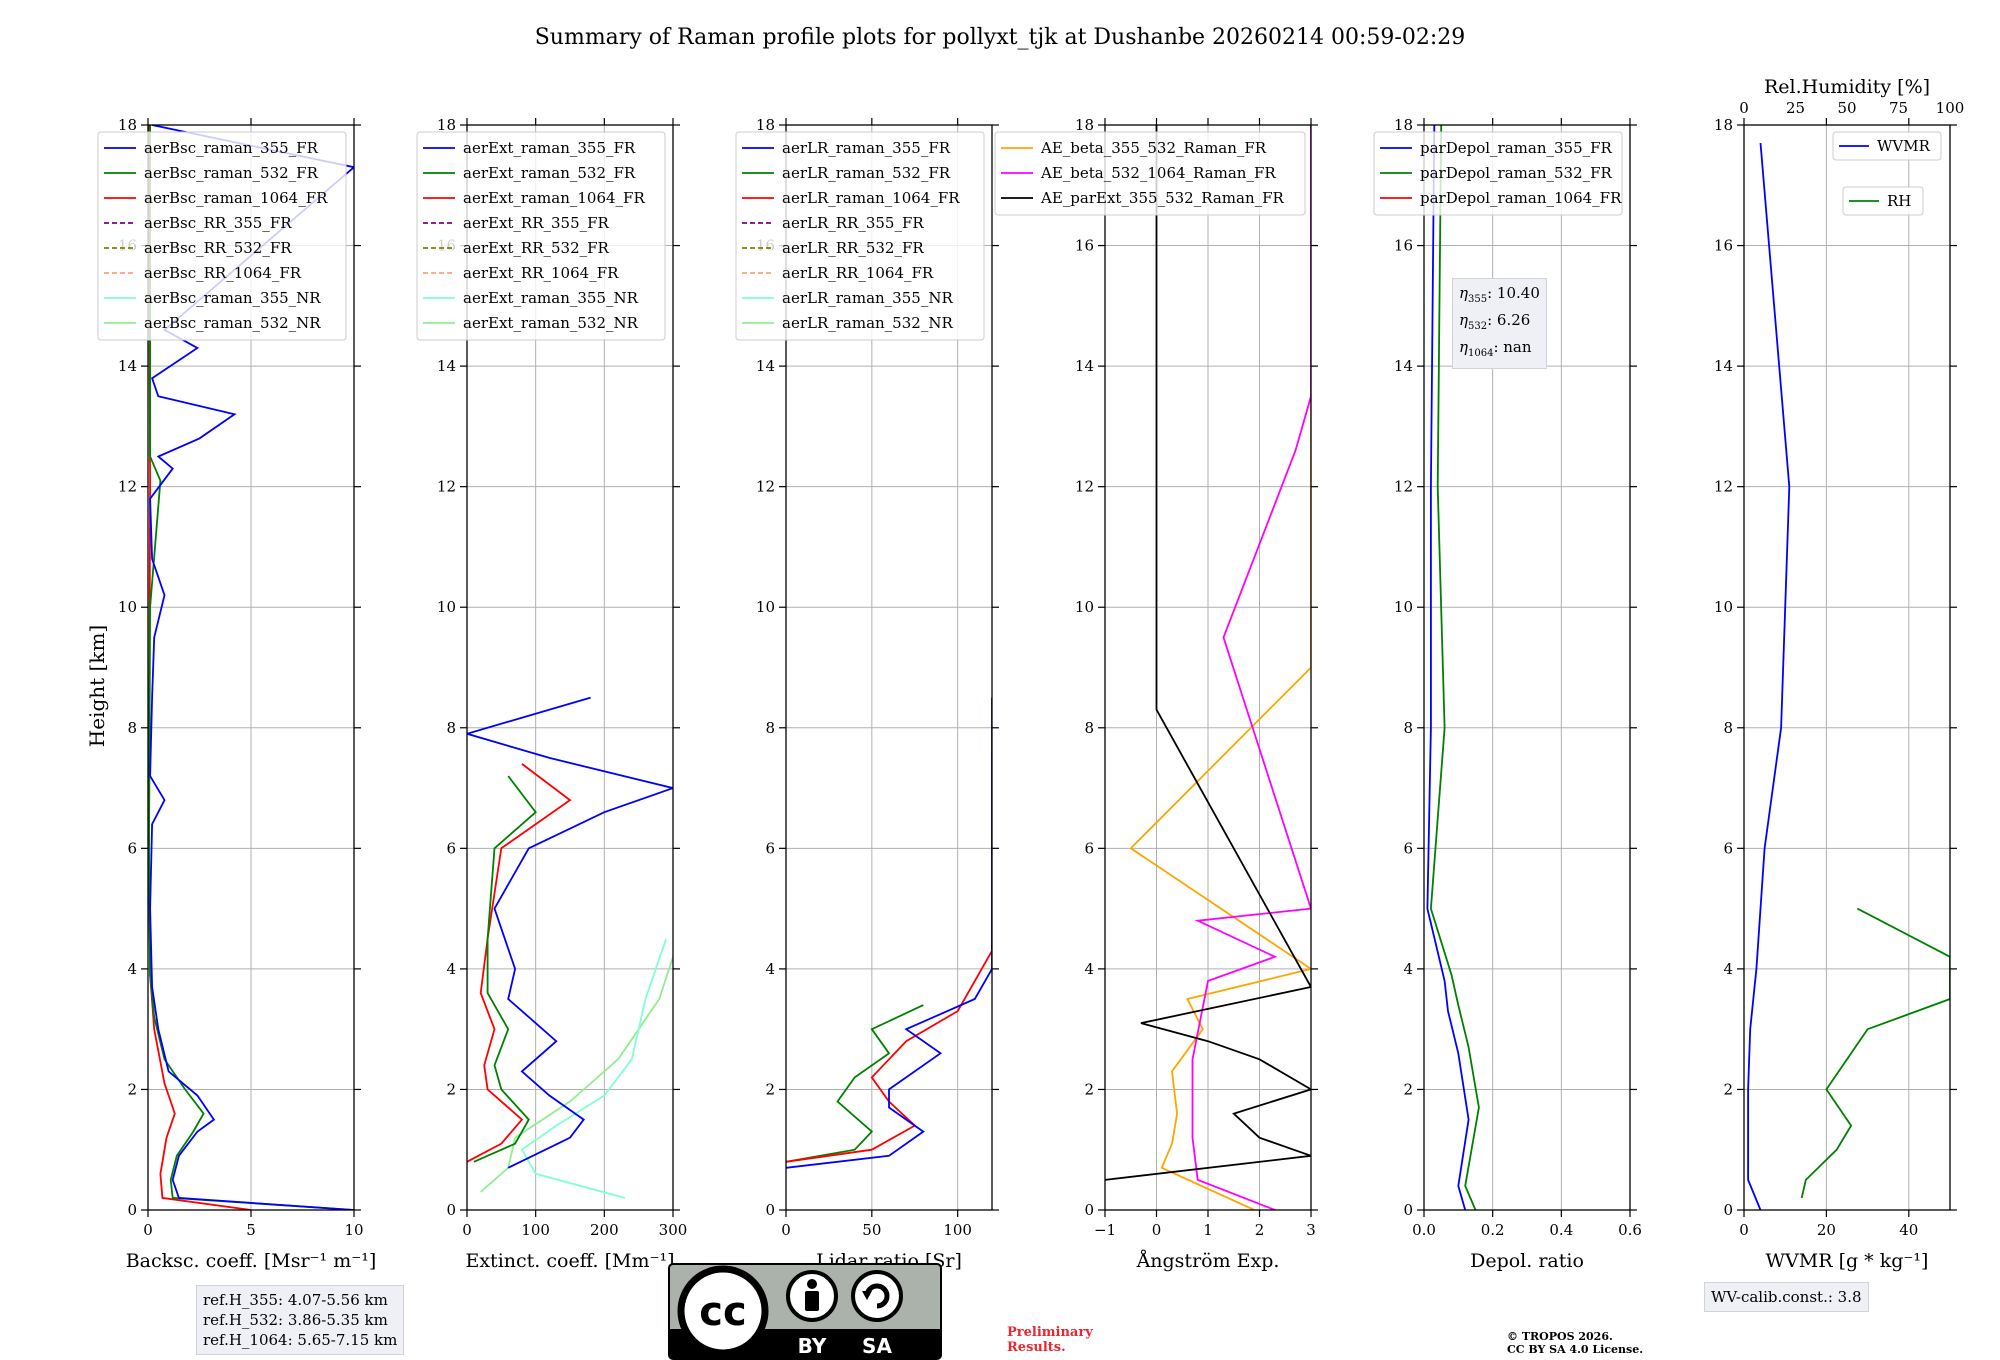 This screenshot has width=2000, height=1360. I want to click on wv-calibration-text: WV-calib.const.: 3.8, so click(1786, 1297).